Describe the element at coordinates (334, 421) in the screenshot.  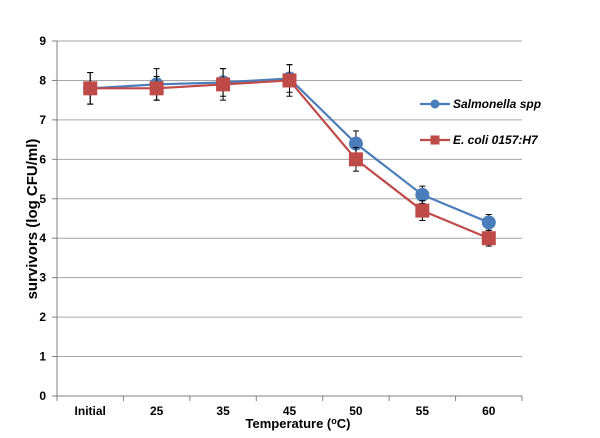
I see `degree-superscript: o` at that location.